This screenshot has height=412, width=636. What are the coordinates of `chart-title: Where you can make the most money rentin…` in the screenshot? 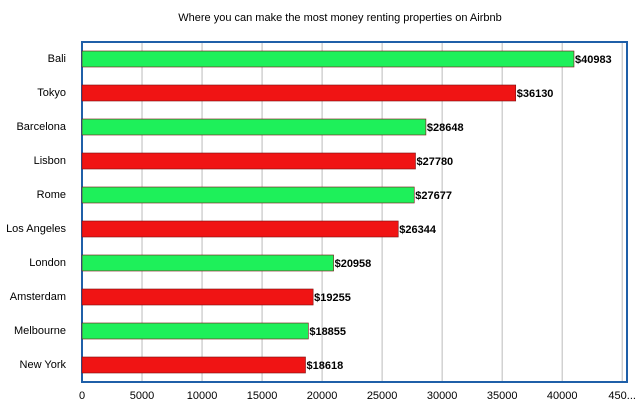 It's located at (339, 18).